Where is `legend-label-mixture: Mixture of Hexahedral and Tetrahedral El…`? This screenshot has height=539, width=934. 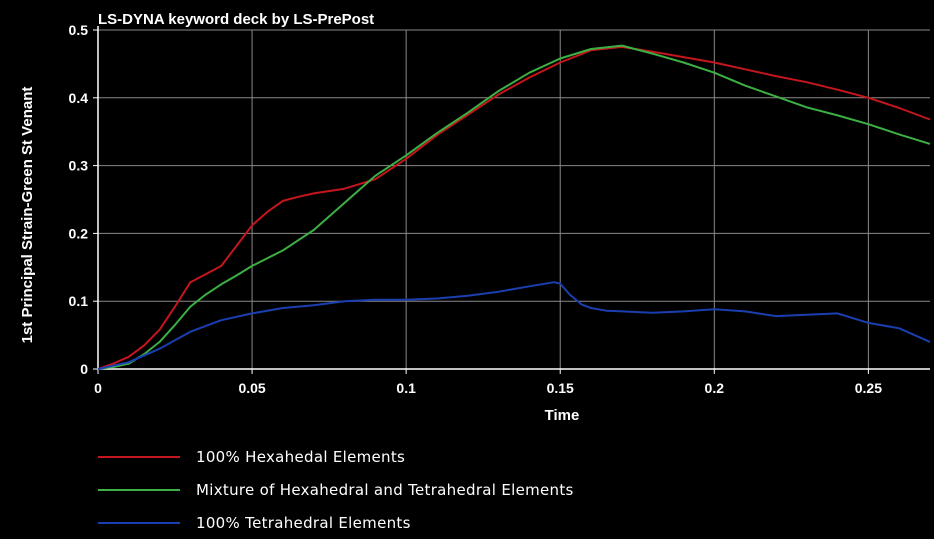 legend-label-mixture: Mixture of Hexahedral and Tetrahedral El… is located at coordinates (385, 489).